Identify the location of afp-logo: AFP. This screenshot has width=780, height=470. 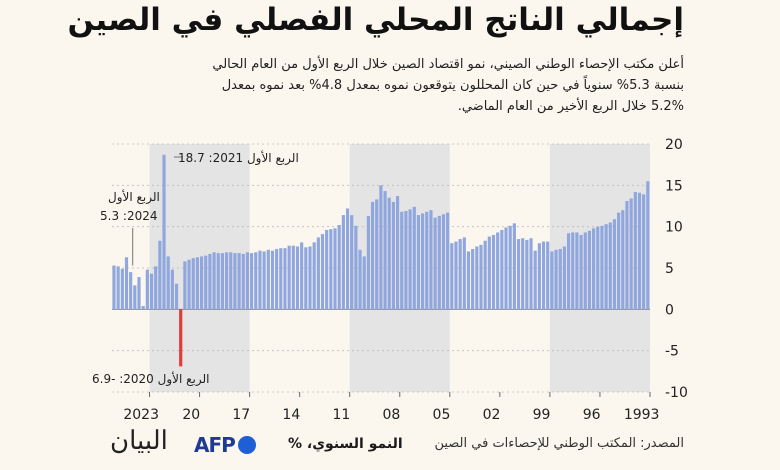
(225, 445).